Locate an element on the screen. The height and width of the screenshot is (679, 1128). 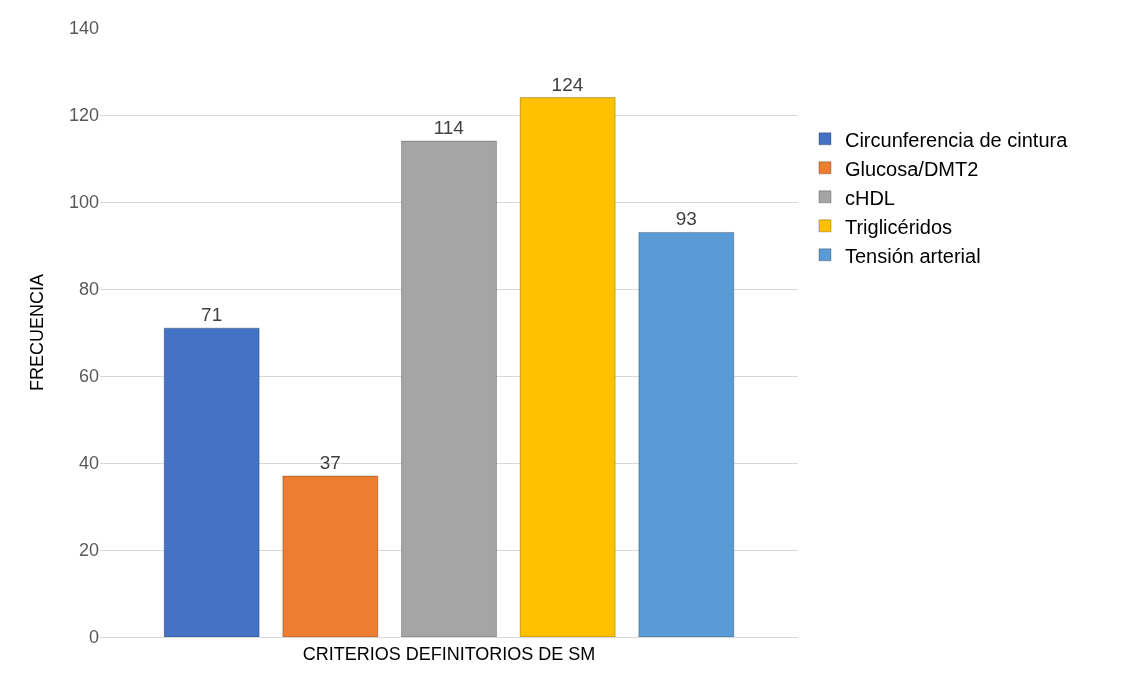
data-label: 71 is located at coordinates (212, 315).